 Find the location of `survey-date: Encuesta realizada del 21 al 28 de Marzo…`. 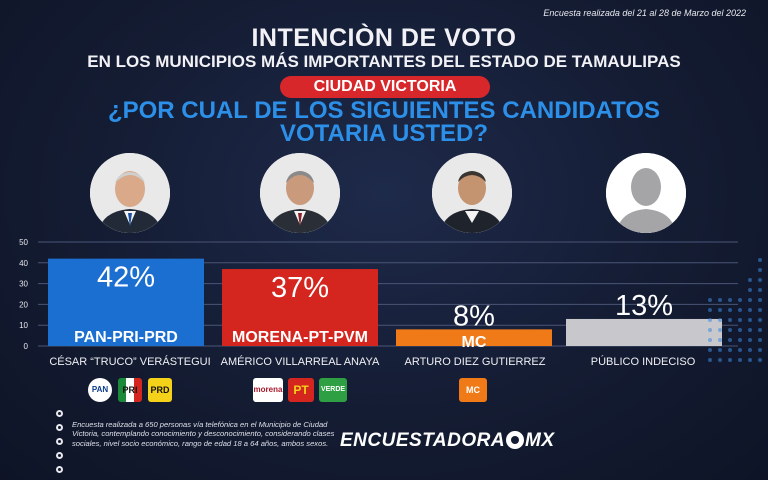

survey-date: Encuesta realizada del 21 al 28 de Marzo… is located at coordinates (644, 13).